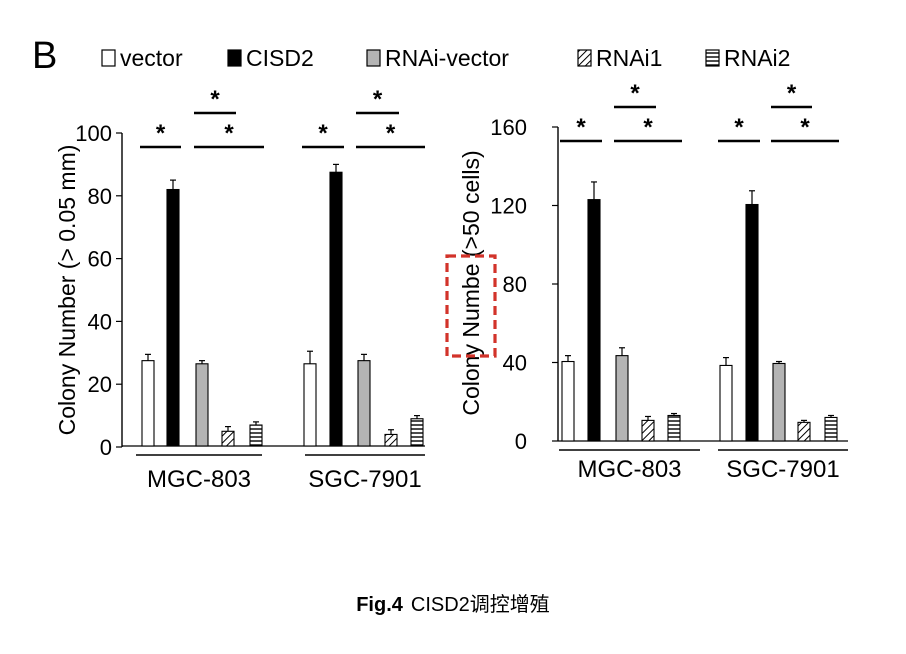  I want to click on legend-item-cisd2: CISD2, so click(270, 58).